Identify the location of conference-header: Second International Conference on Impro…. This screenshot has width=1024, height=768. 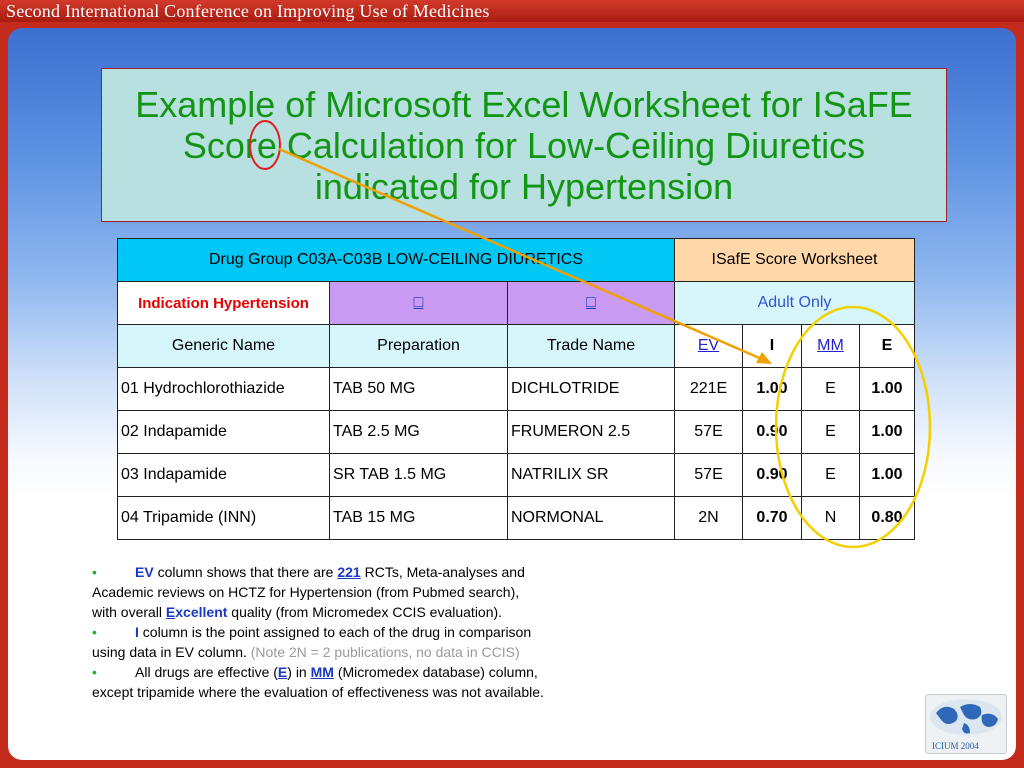
(512, 11).